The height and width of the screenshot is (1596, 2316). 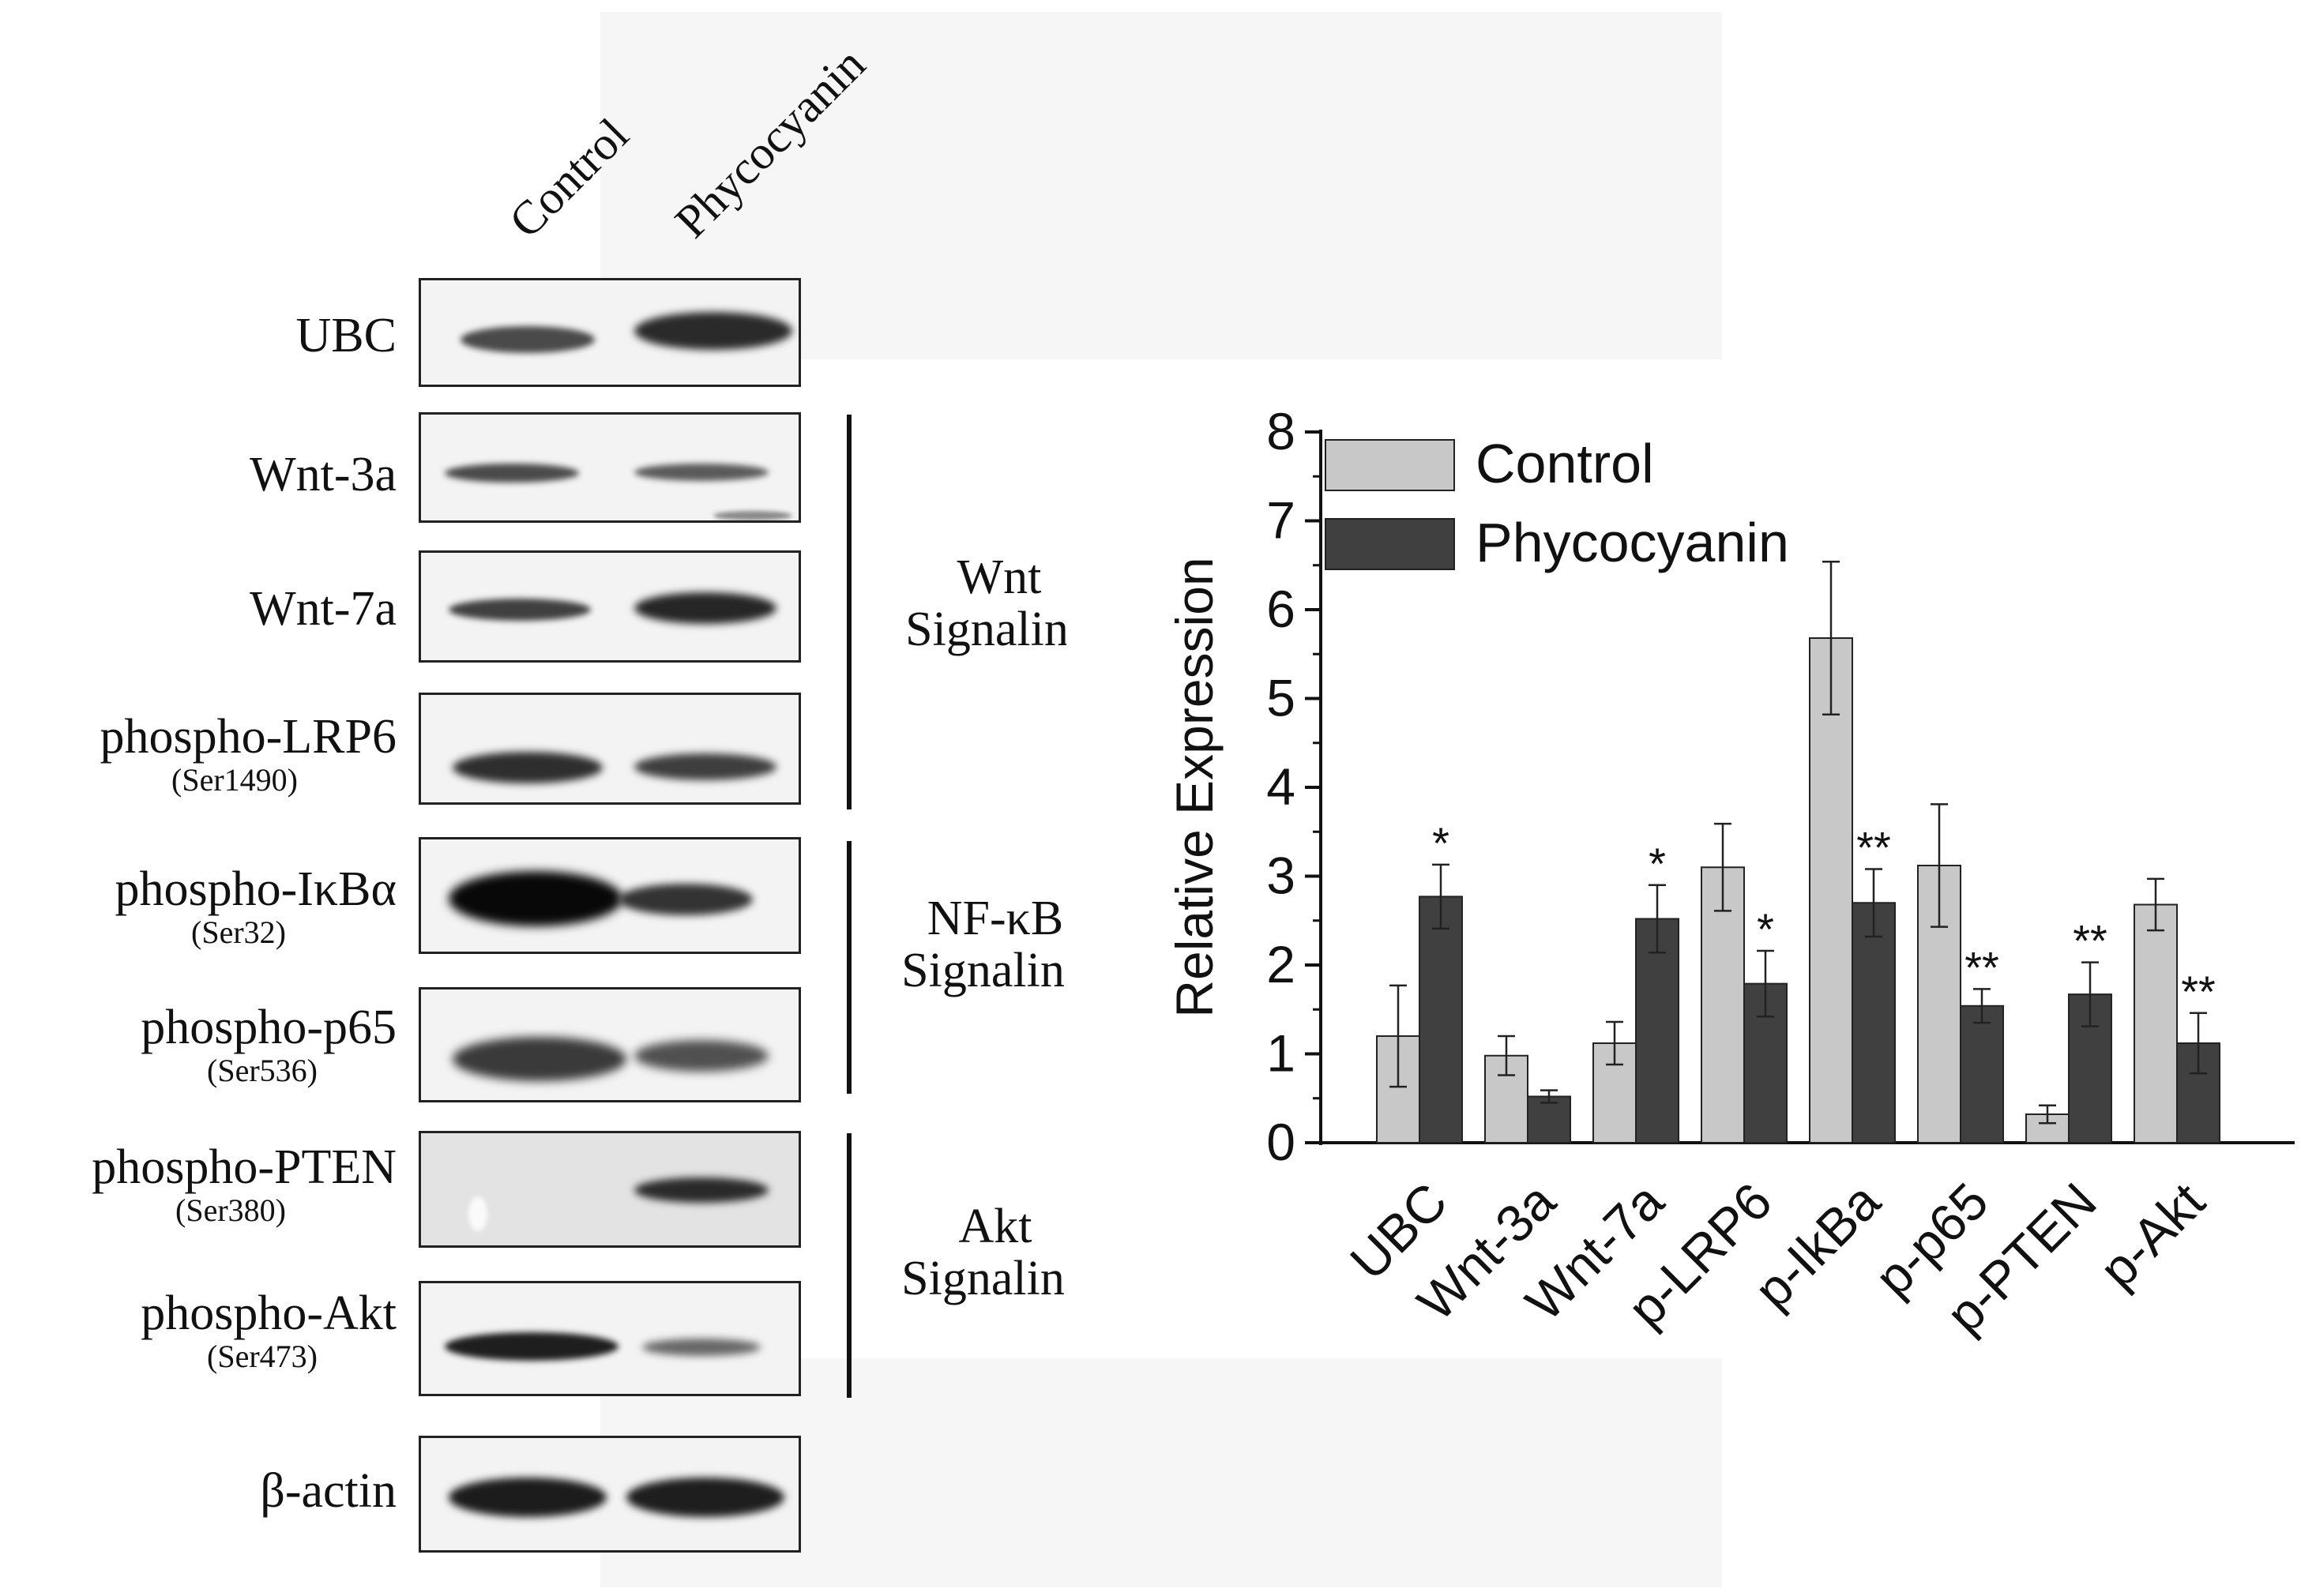 I want to click on bar-phycocyanin-p-p65, so click(x=1982, y=1074).